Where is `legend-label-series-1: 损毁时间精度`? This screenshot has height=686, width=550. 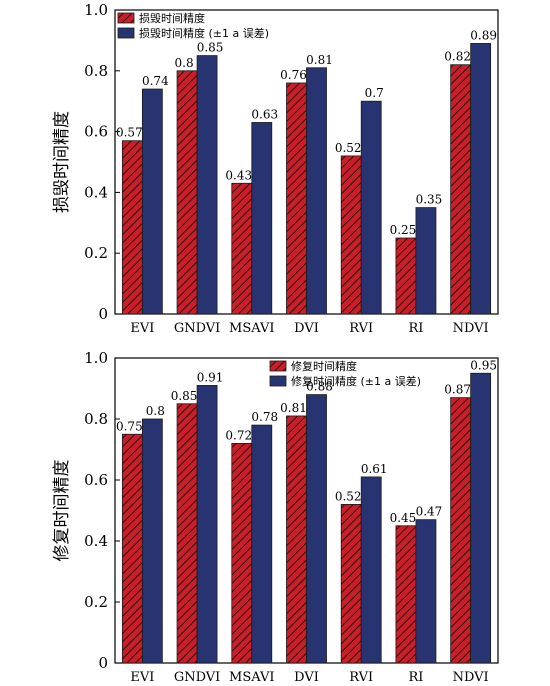 legend-label-series-1: 损毁时间精度 is located at coordinates (172, 18).